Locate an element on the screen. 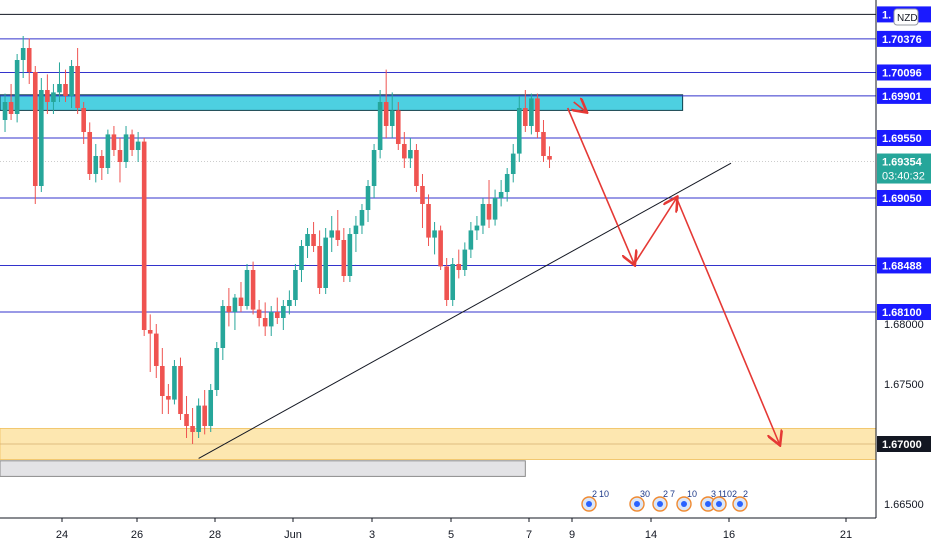 The width and height of the screenshot is (932, 550). economic-event-icon: 30 is located at coordinates (639, 500).